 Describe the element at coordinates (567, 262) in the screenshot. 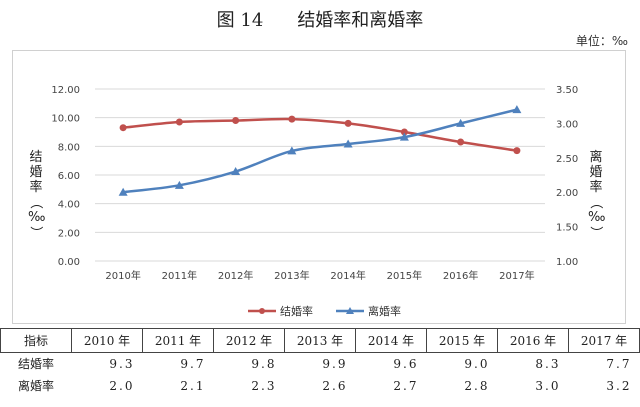

I see `right-tick-label: 1.00` at that location.